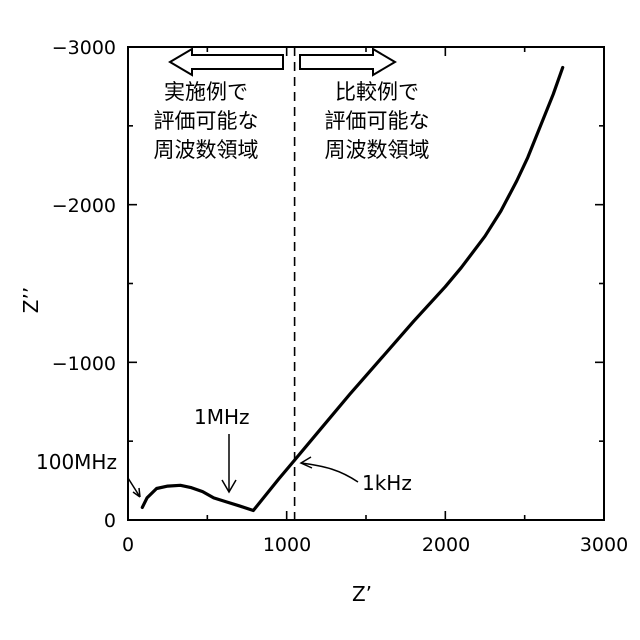  What do you see at coordinates (110, 521) in the screenshot?
I see `y-tick-label-0: 0` at bounding box center [110, 521].